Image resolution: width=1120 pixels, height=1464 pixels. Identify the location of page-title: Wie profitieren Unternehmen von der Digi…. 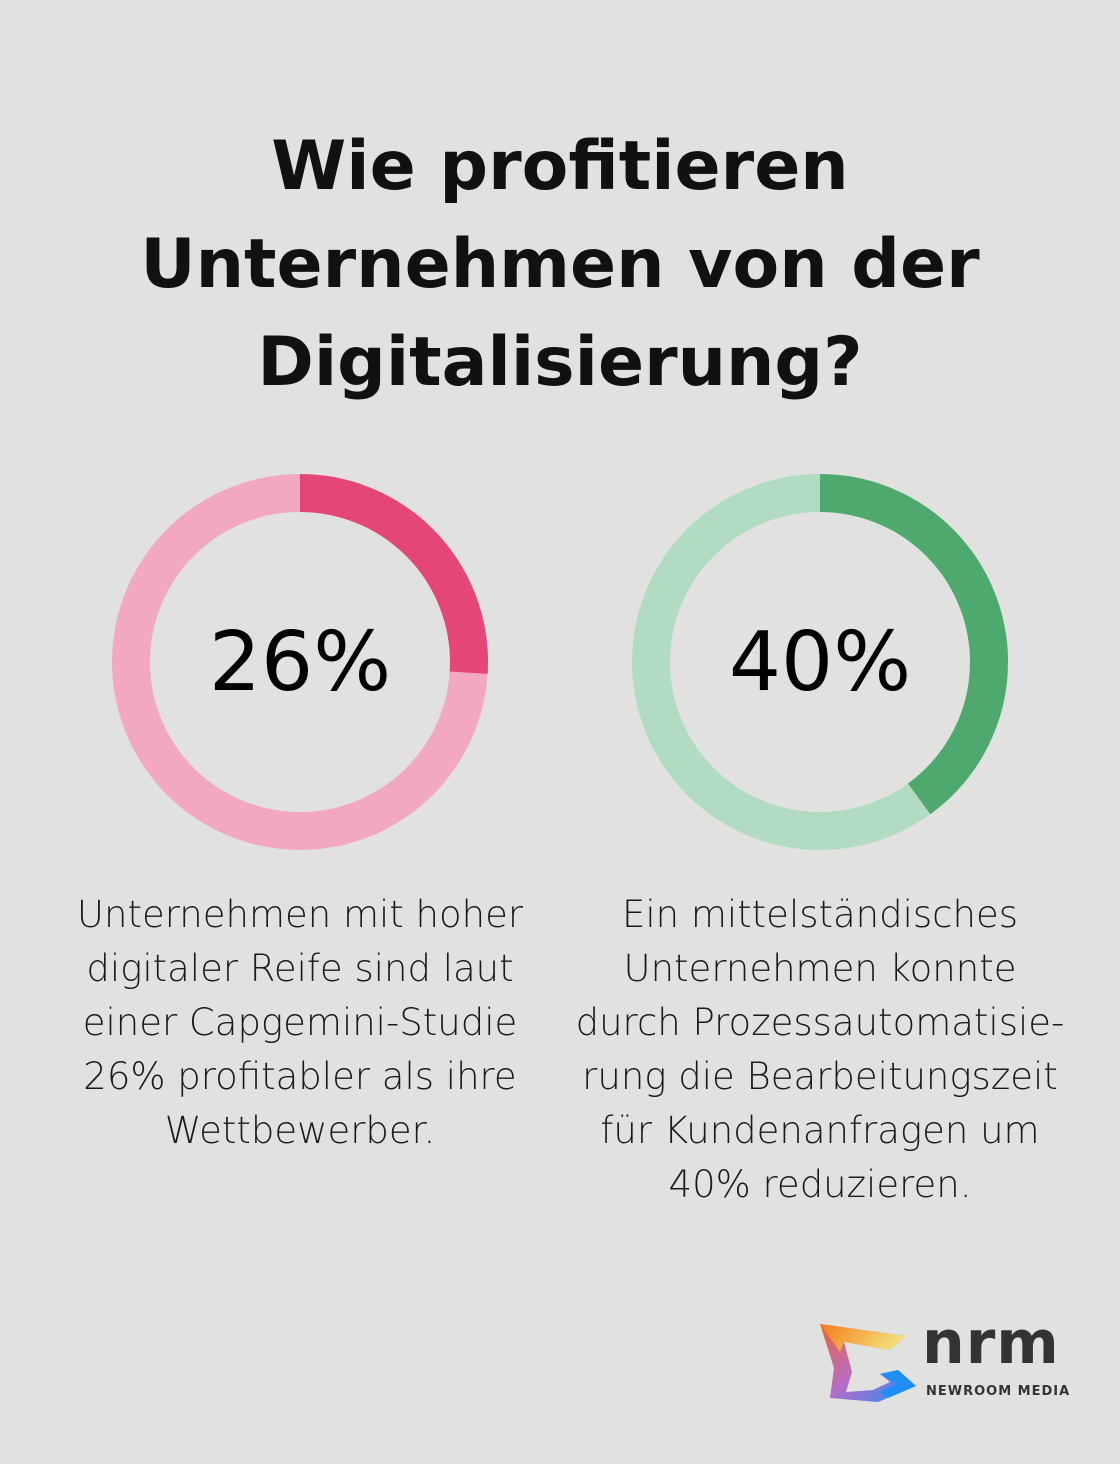
(560, 264).